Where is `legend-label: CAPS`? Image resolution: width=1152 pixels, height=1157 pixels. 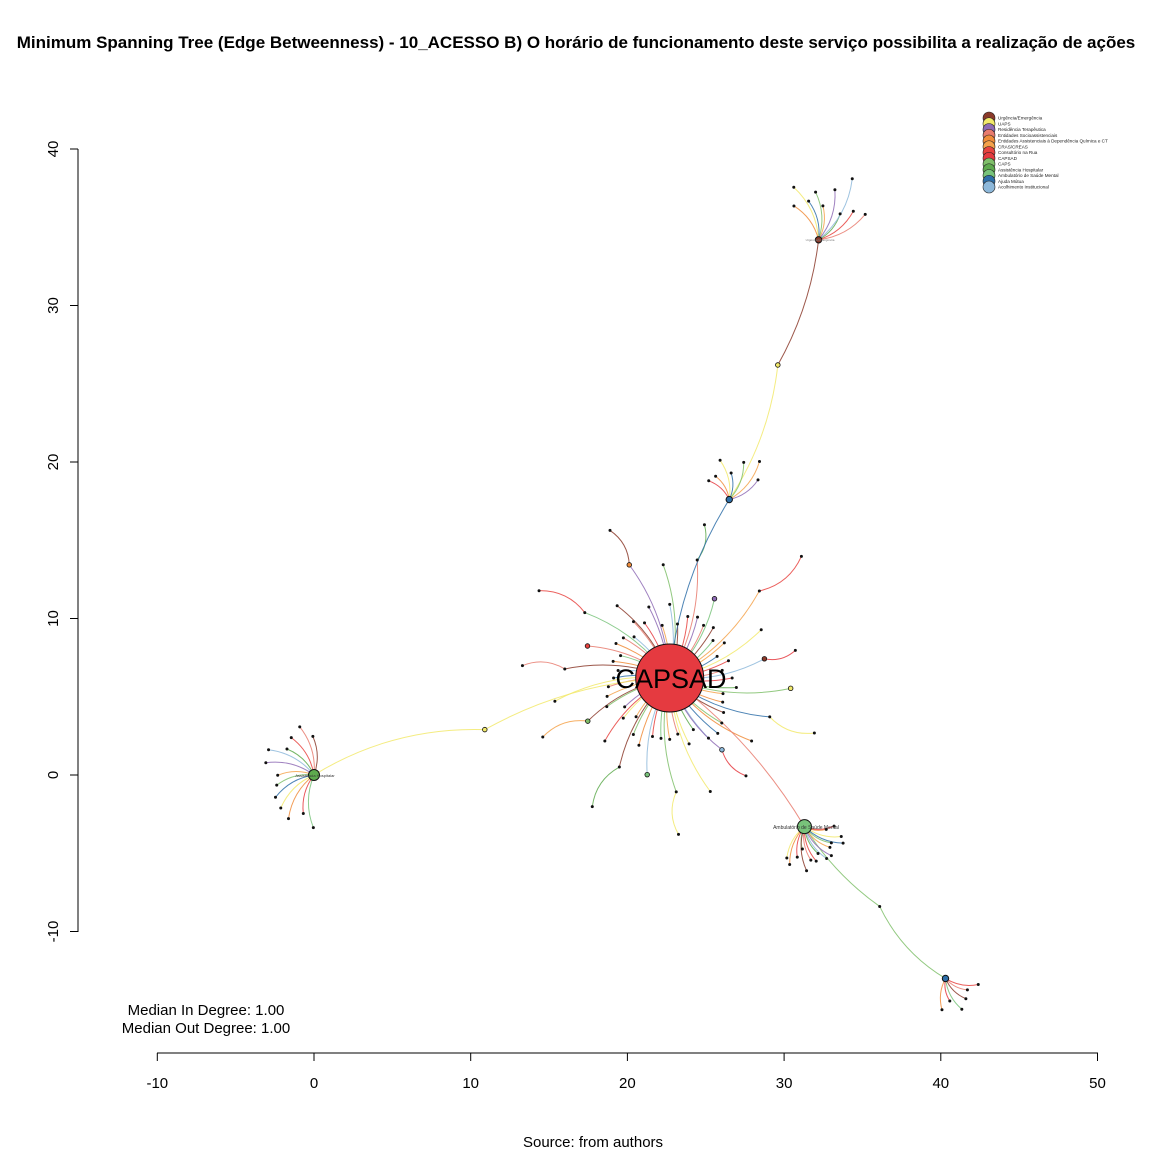
legend-label: CAPS is located at coordinates (1004, 164).